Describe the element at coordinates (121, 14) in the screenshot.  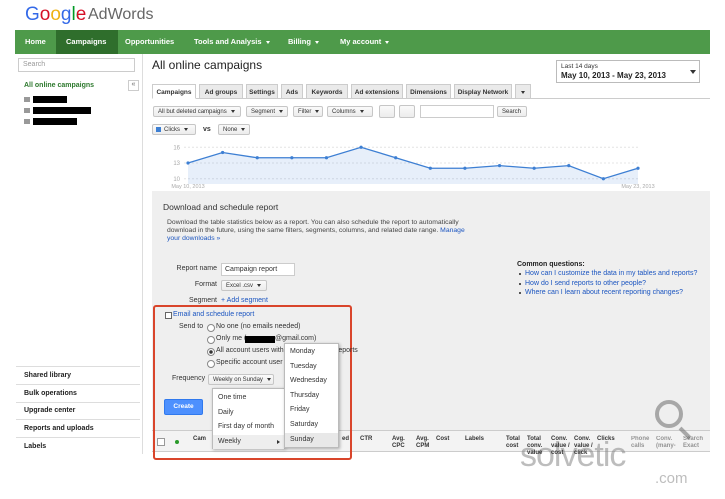
I see `logo-product: AdWords` at that location.